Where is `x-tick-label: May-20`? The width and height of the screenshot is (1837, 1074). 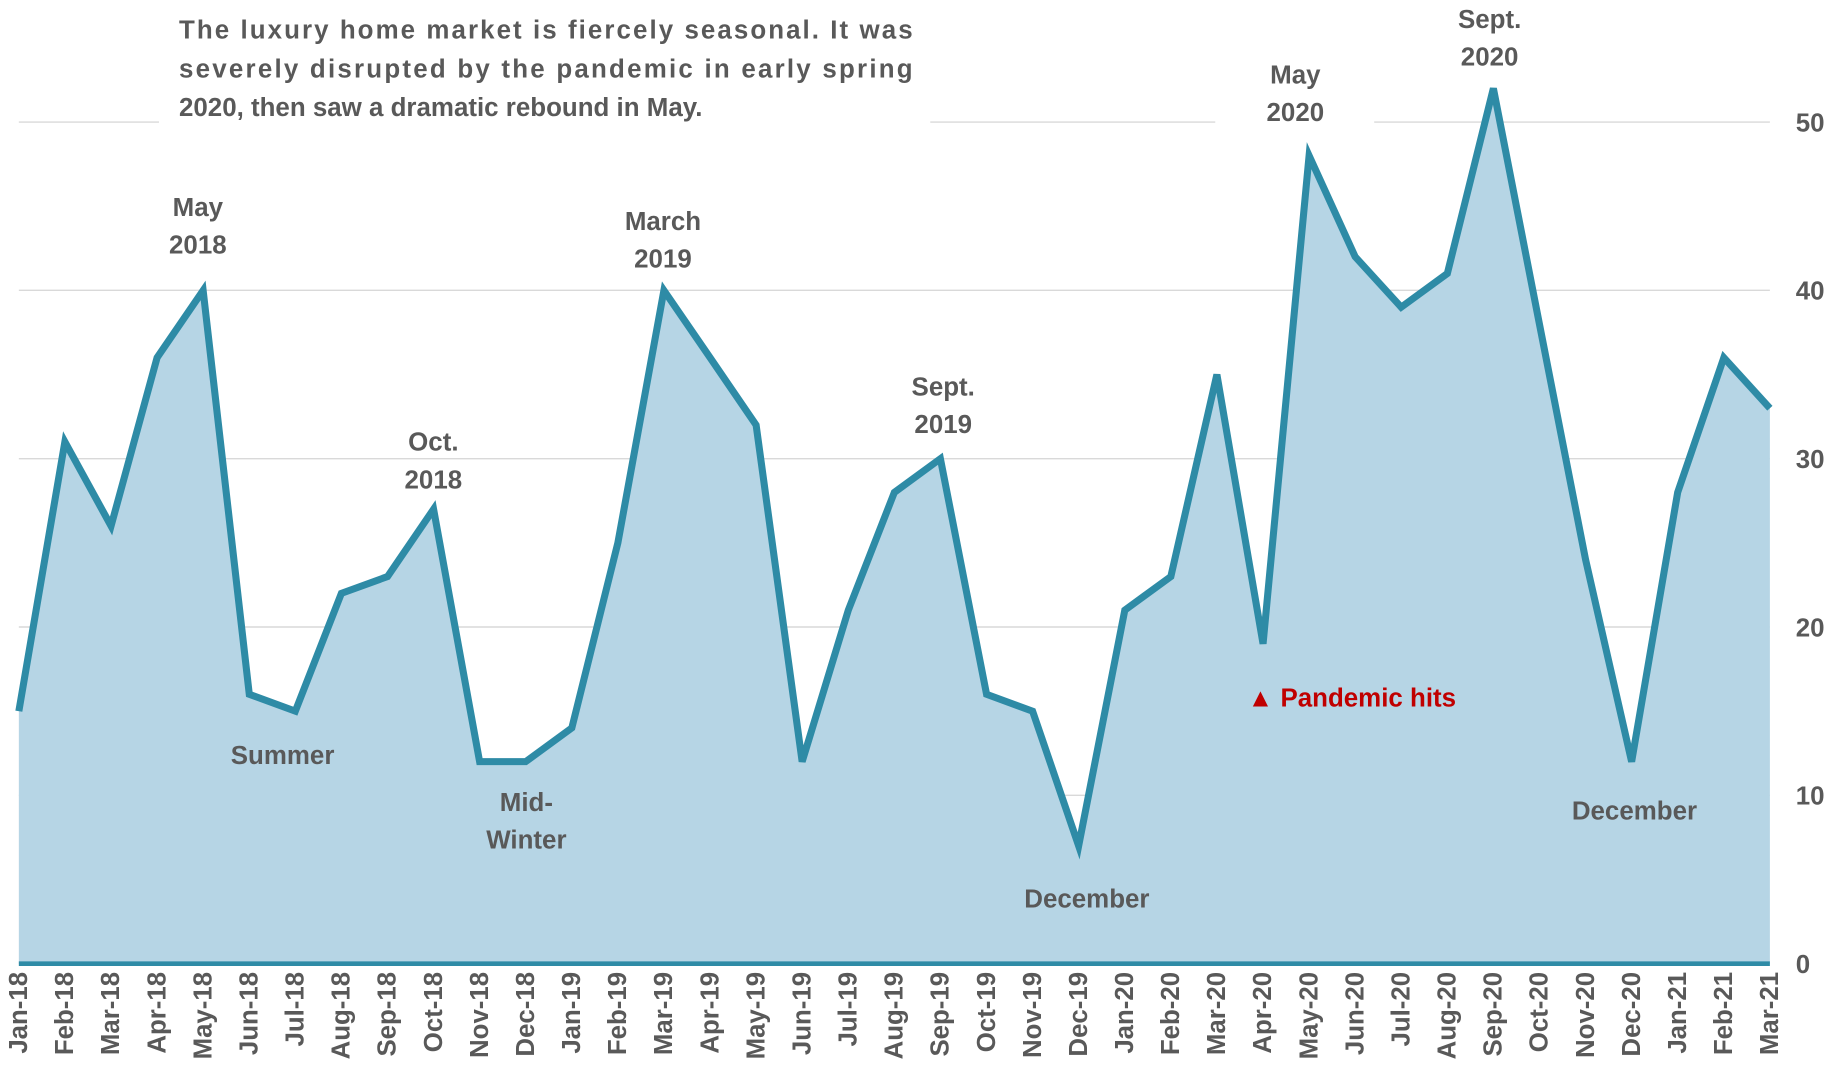
x-tick-label: May-20 is located at coordinates (1309, 1016).